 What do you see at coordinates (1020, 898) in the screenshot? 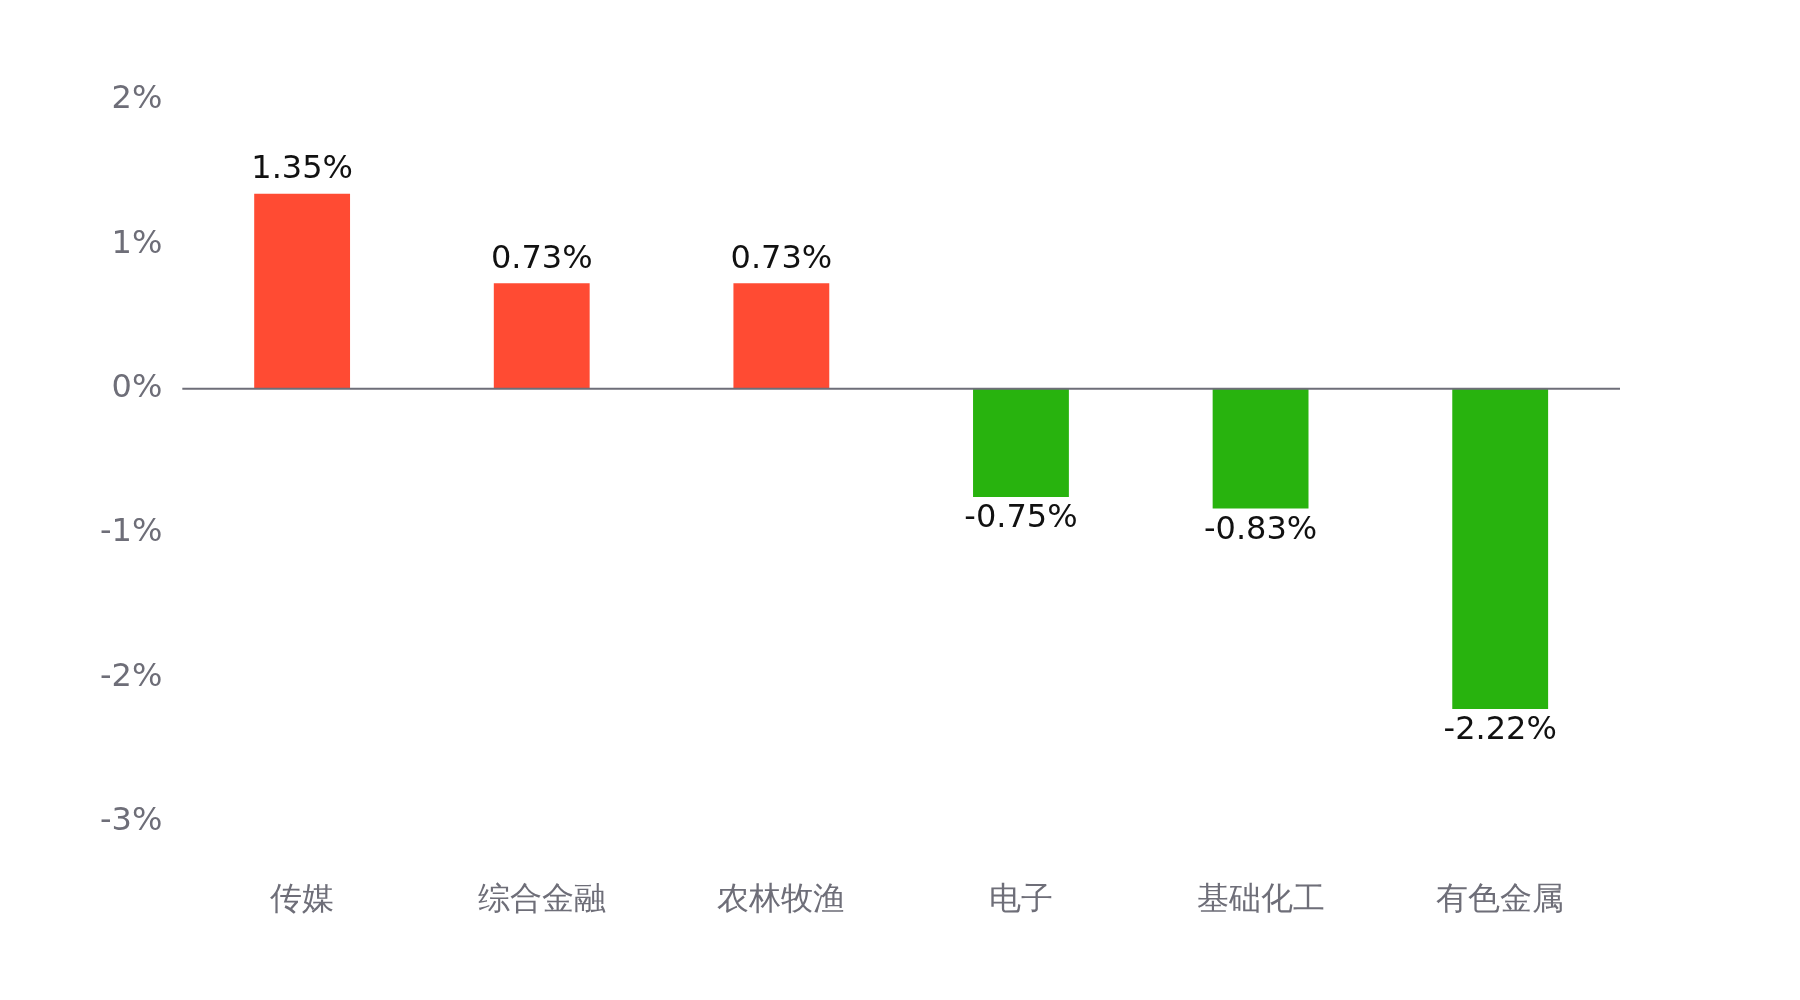
I see `x-tick-label: 电子` at bounding box center [1020, 898].